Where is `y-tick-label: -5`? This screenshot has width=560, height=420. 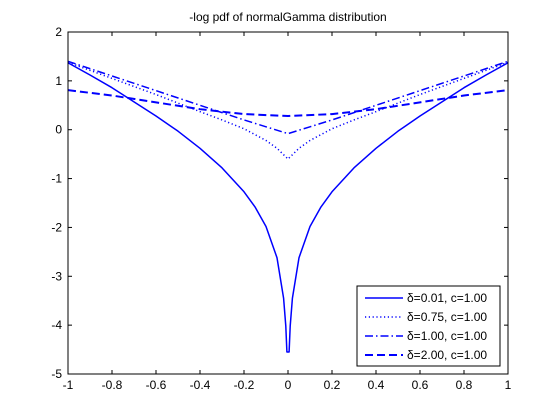
y-tick-label: -5 is located at coordinates (56, 374).